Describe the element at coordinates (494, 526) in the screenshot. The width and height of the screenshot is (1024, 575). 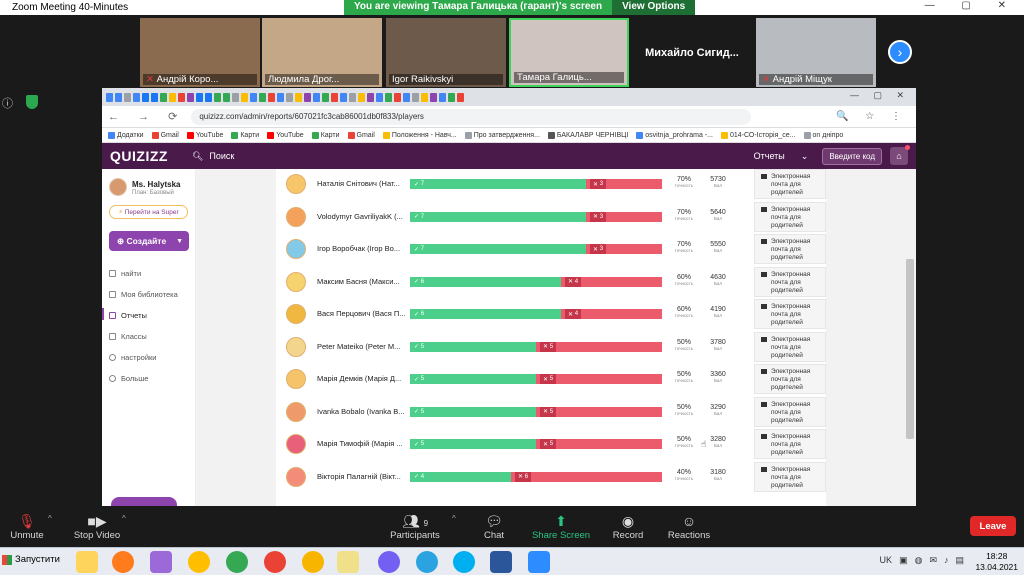
I see `chat-button: 💬︎ Chat` at that location.